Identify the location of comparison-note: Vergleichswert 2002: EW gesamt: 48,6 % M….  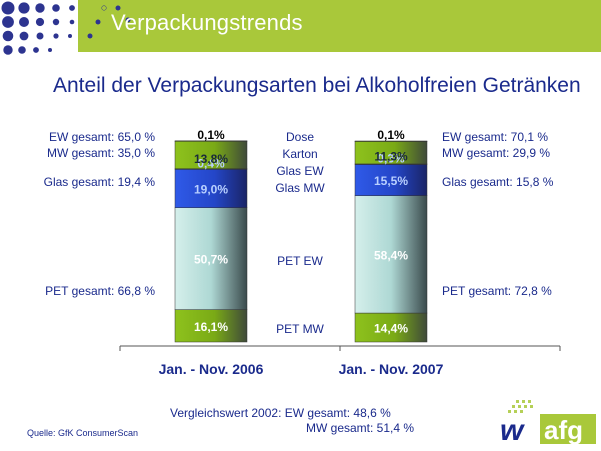
(292, 421).